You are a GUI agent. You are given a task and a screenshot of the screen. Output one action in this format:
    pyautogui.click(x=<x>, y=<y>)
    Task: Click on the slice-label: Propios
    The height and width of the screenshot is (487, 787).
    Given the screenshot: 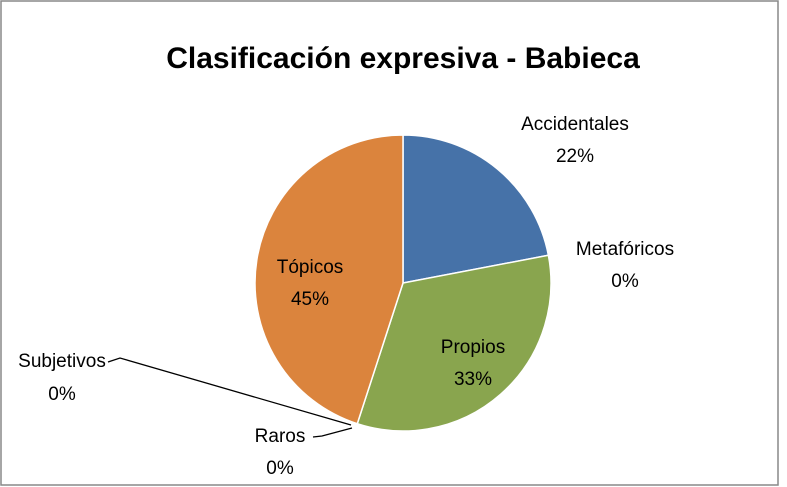 What is the action you would take?
    pyautogui.click(x=473, y=347)
    